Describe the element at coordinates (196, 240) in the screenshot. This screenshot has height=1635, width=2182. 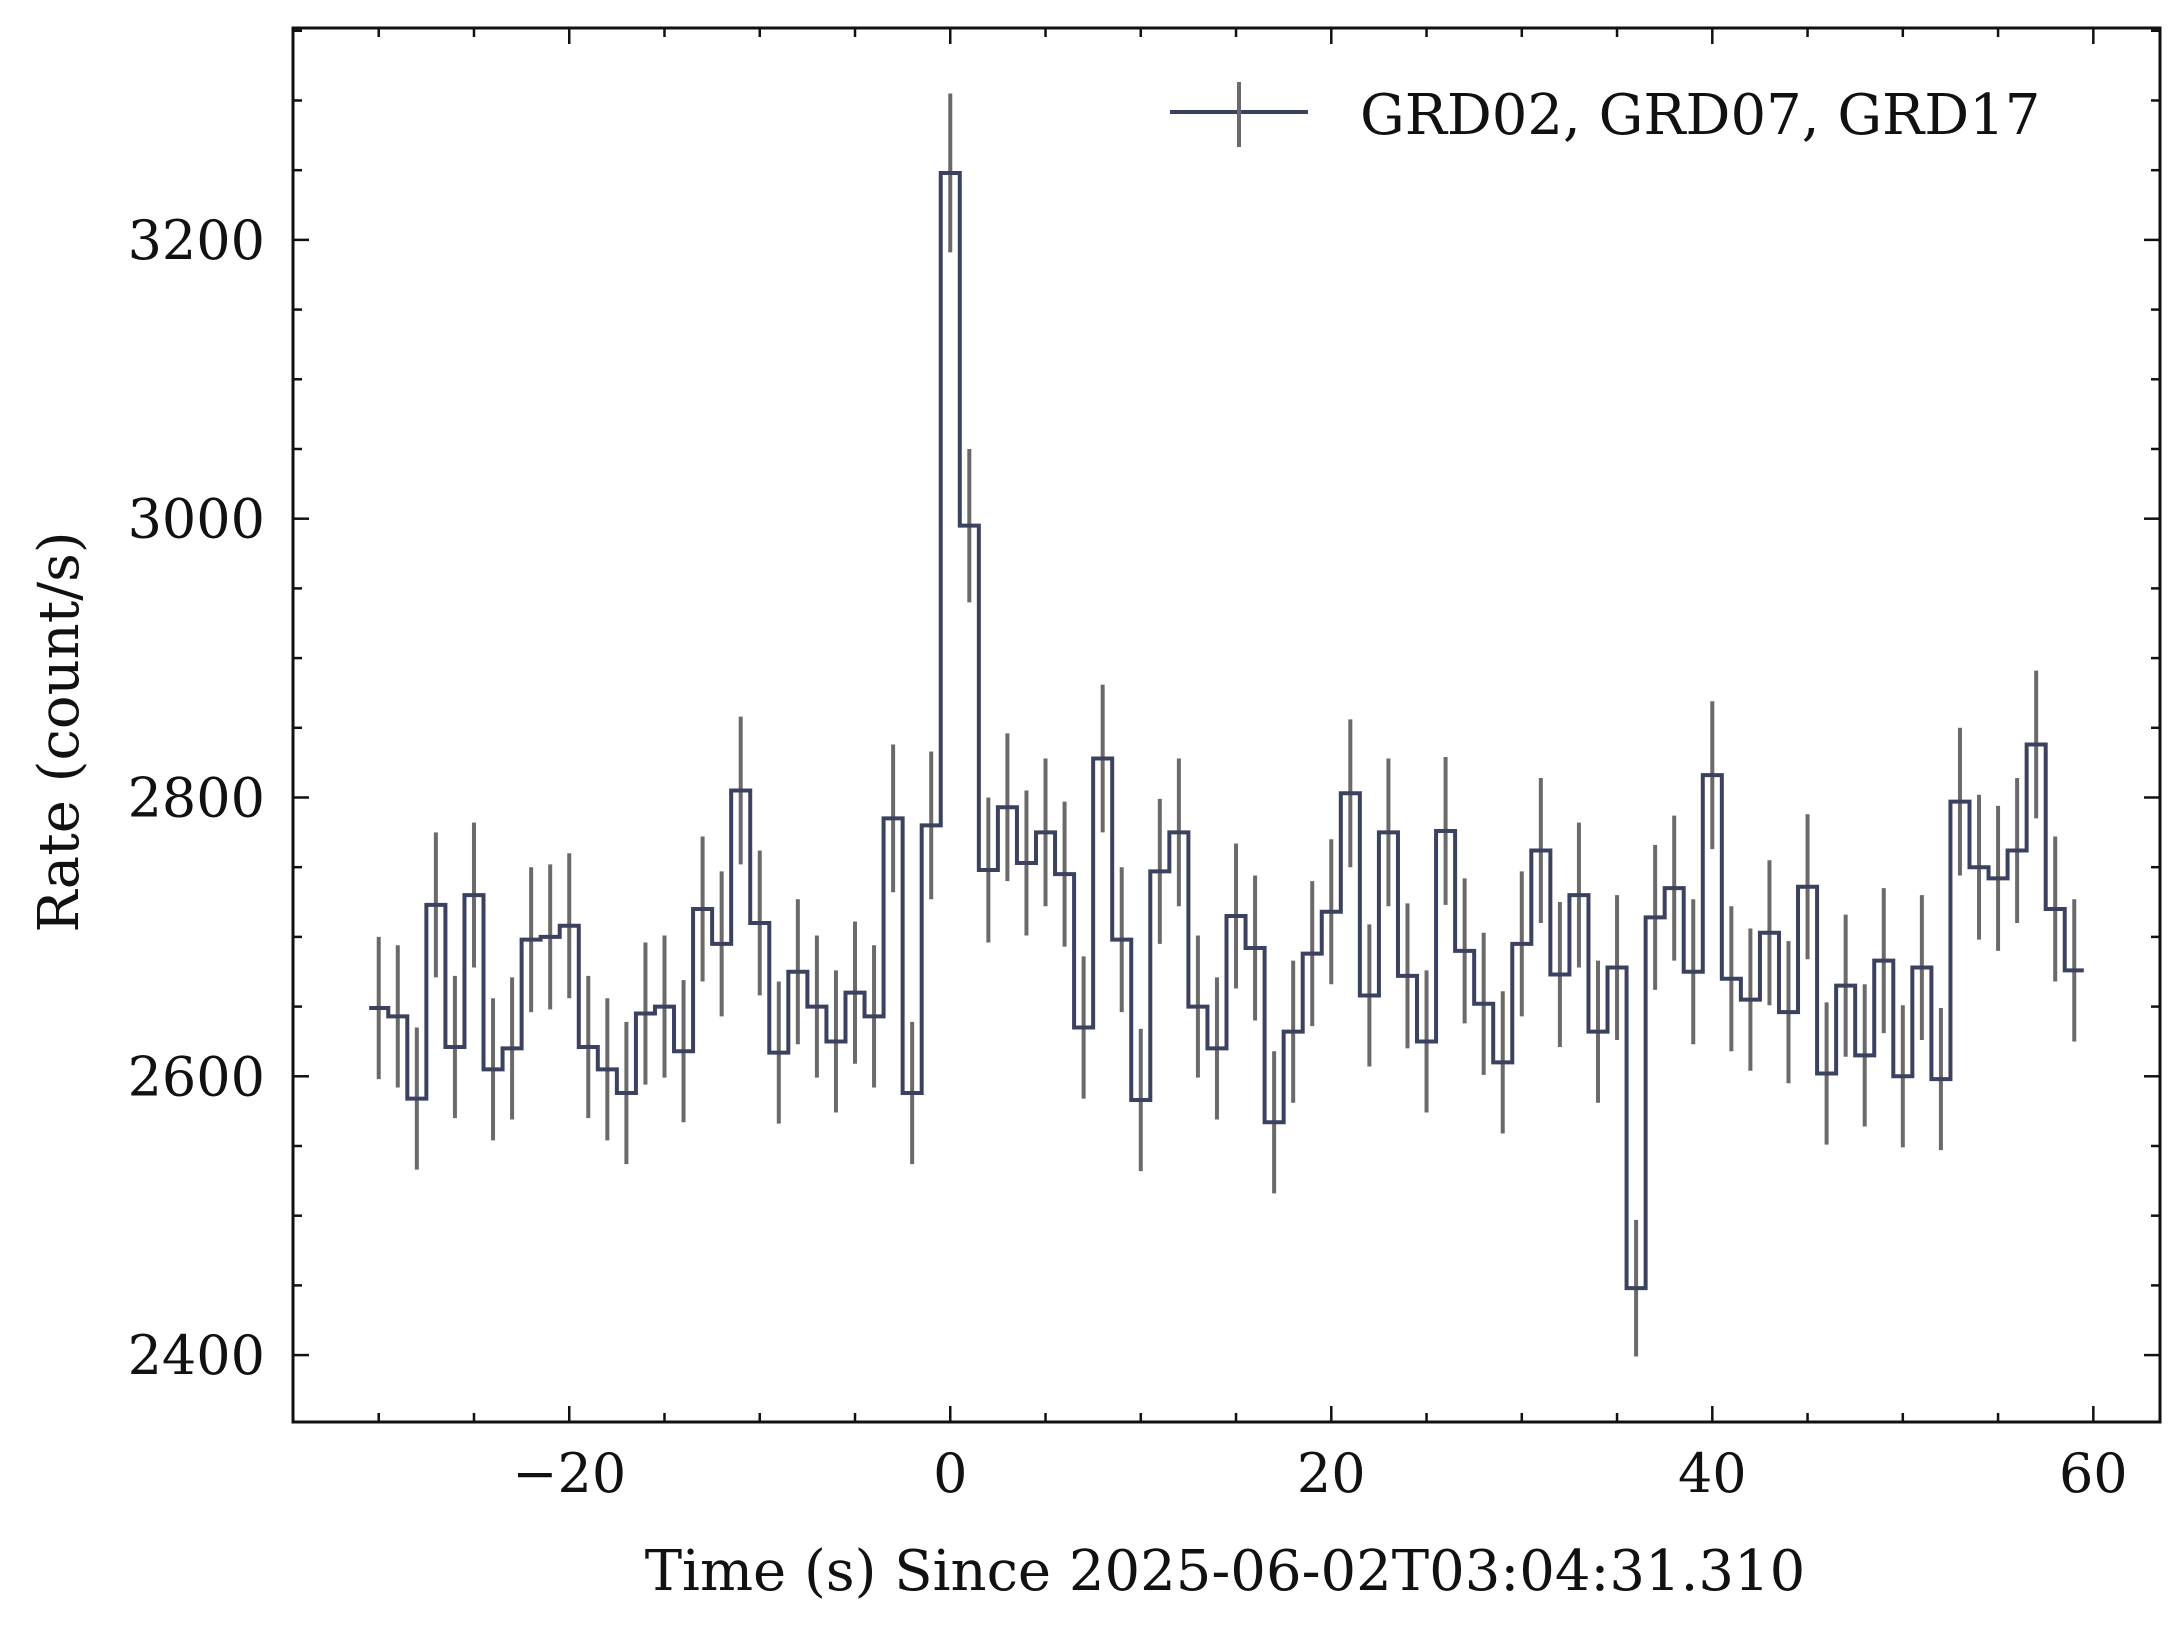
I see `y-tick-label: 3200` at that location.